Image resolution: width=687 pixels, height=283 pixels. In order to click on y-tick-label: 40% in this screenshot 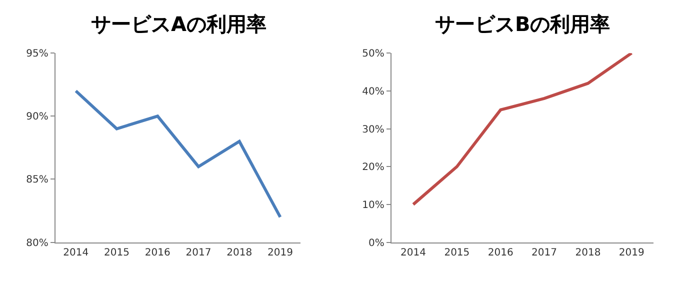, I will do `click(373, 92)`.